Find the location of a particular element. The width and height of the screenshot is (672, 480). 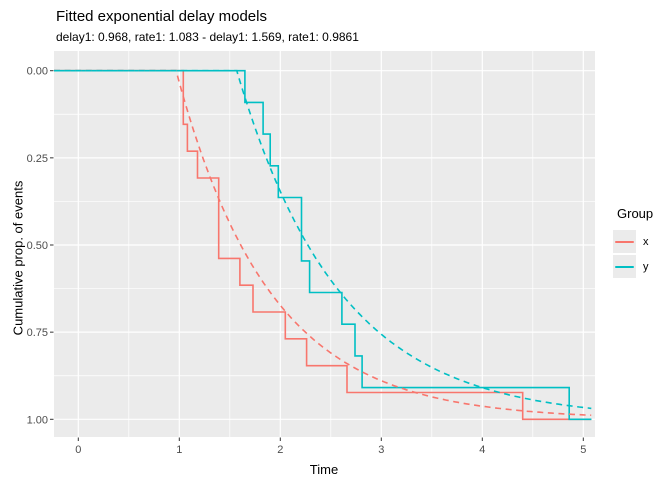

plot-title: Fitted exponential delay models is located at coordinates (161, 16).